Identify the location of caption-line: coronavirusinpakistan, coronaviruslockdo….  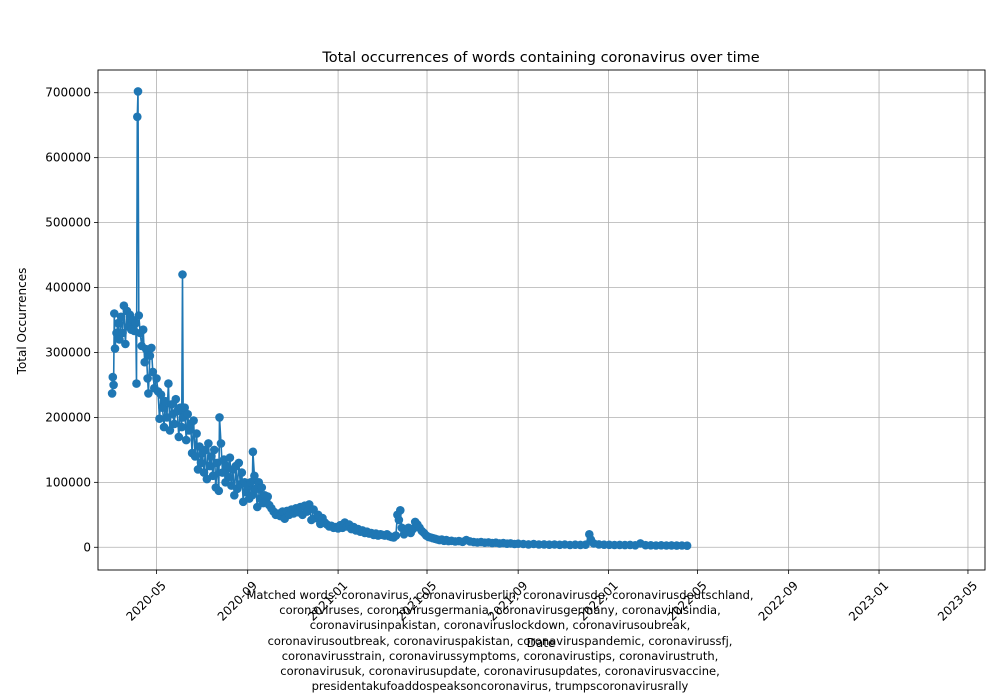
(500, 625).